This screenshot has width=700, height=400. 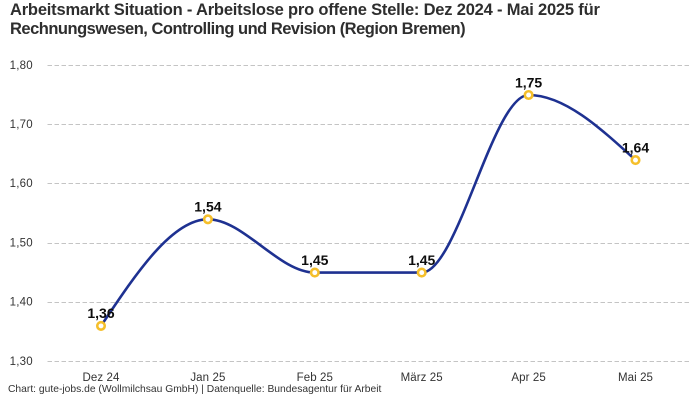 I want to click on svg-text: 1,75, so click(x=528, y=82).